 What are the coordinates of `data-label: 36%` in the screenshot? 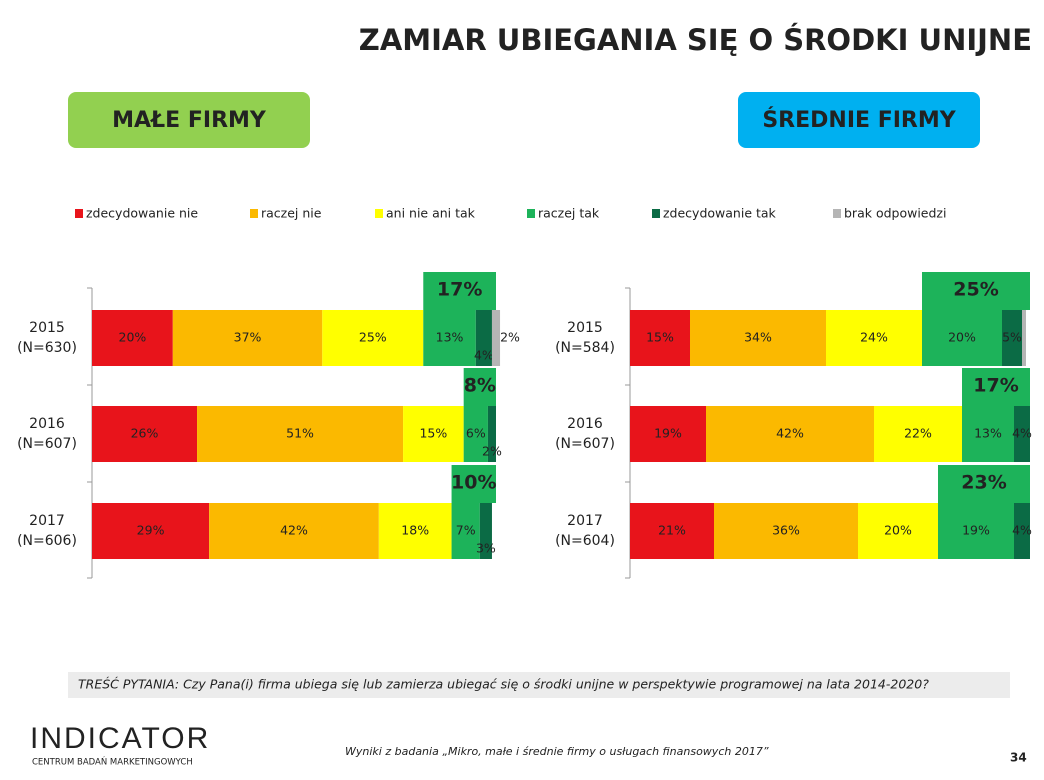 It's located at (786, 530).